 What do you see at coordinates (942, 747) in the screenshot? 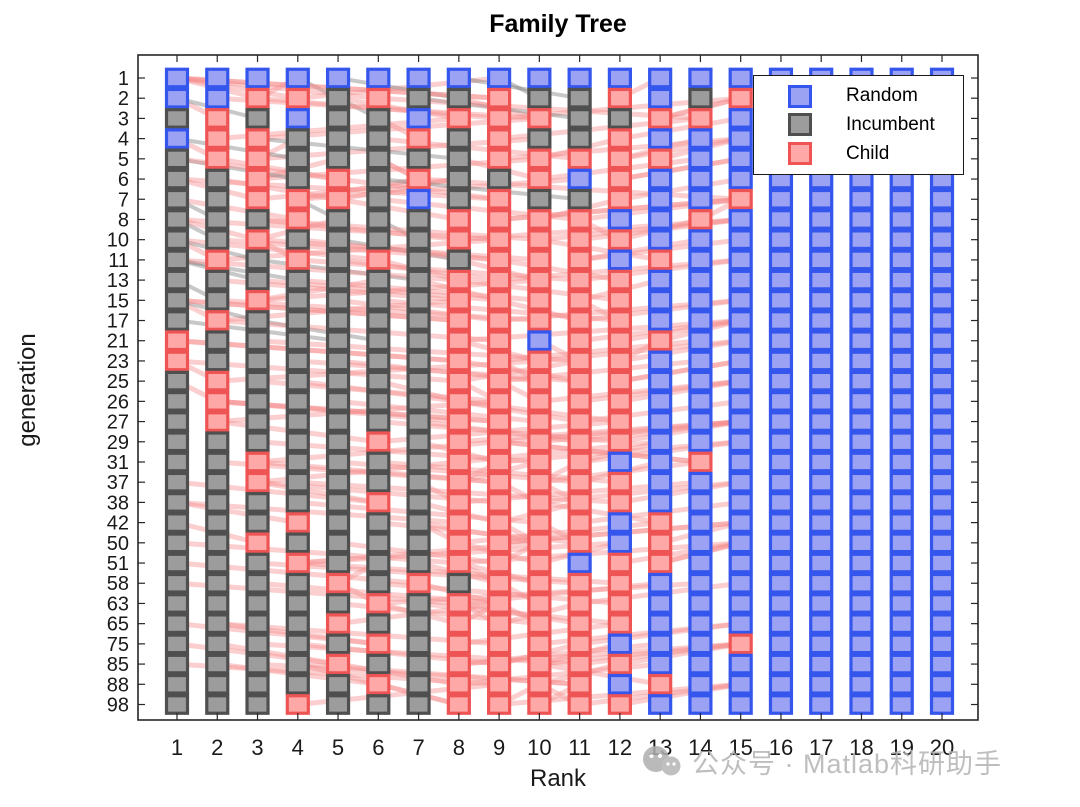
I see `x-tick-label: 20` at bounding box center [942, 747].